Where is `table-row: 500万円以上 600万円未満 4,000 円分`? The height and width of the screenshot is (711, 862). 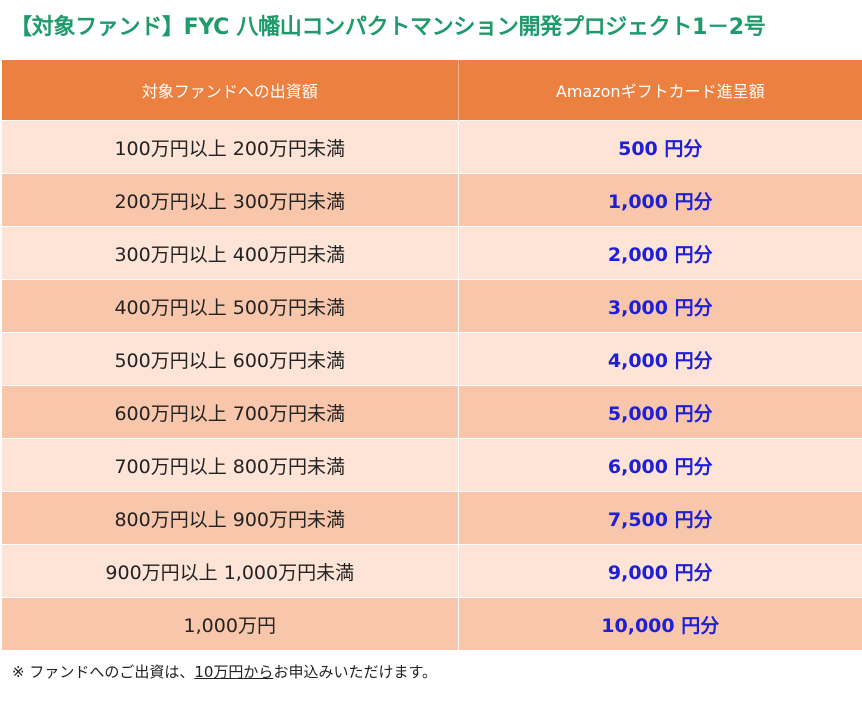 table-row: 500万円以上 600万円未満 4,000 円分 is located at coordinates (432, 359).